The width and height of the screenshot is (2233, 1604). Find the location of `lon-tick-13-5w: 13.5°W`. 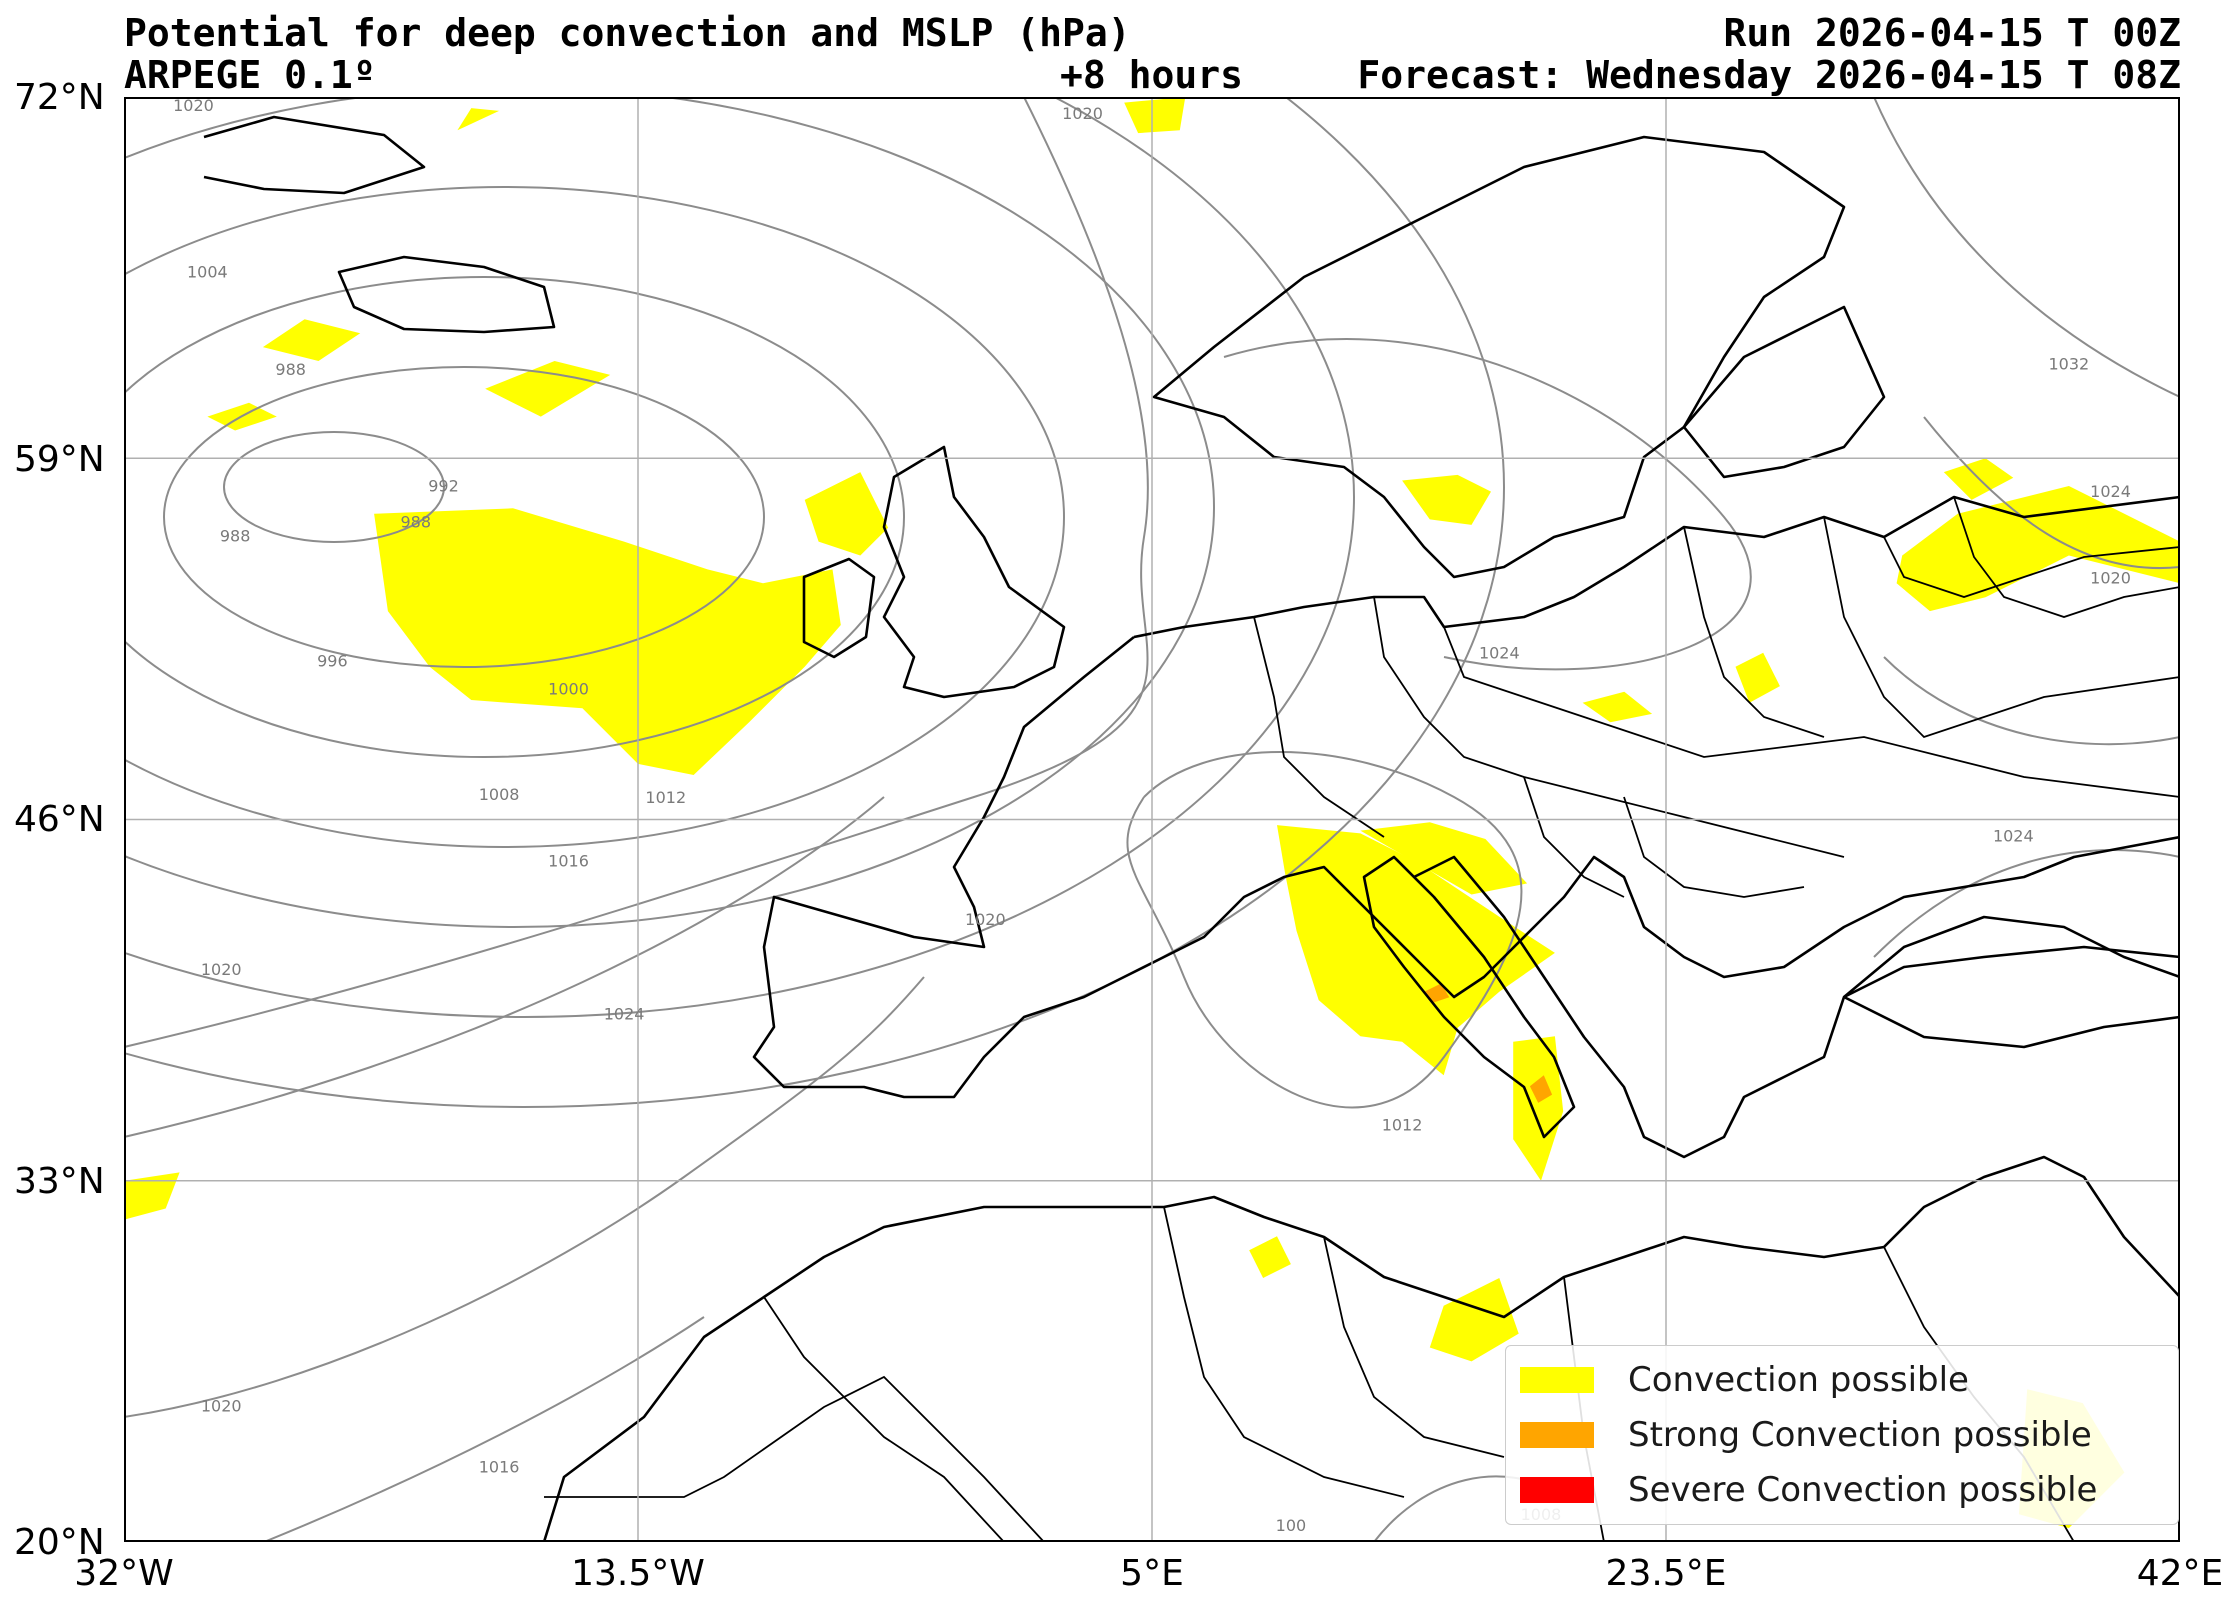

lon-tick-13-5w: 13.5°W is located at coordinates (638, 1573).